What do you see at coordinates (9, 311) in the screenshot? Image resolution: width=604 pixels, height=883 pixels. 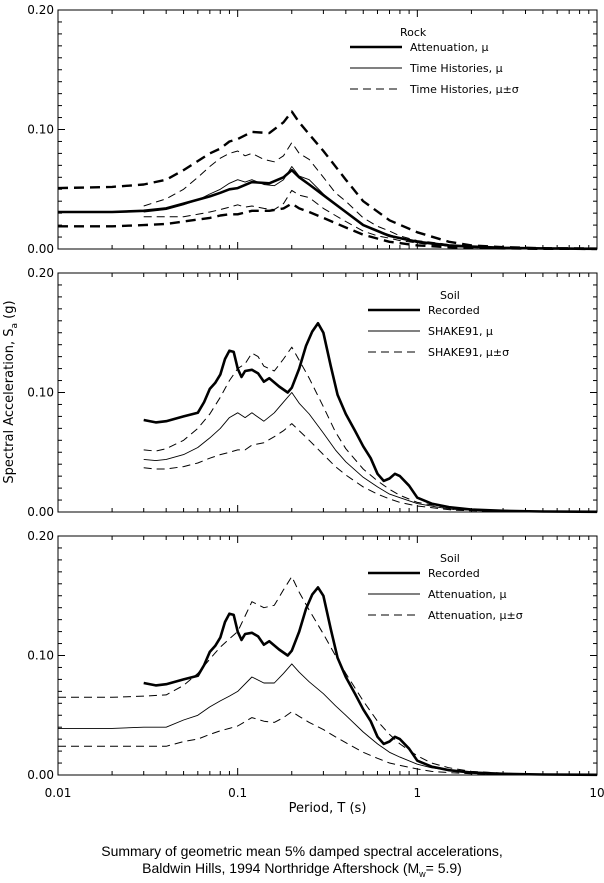 I see `y-axis-label-suffix: (g)` at bounding box center [9, 311].